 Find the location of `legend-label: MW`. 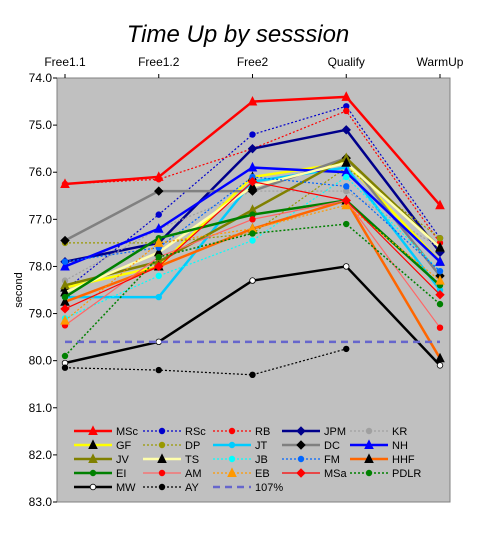

legend-label: MW is located at coordinates (126, 488).